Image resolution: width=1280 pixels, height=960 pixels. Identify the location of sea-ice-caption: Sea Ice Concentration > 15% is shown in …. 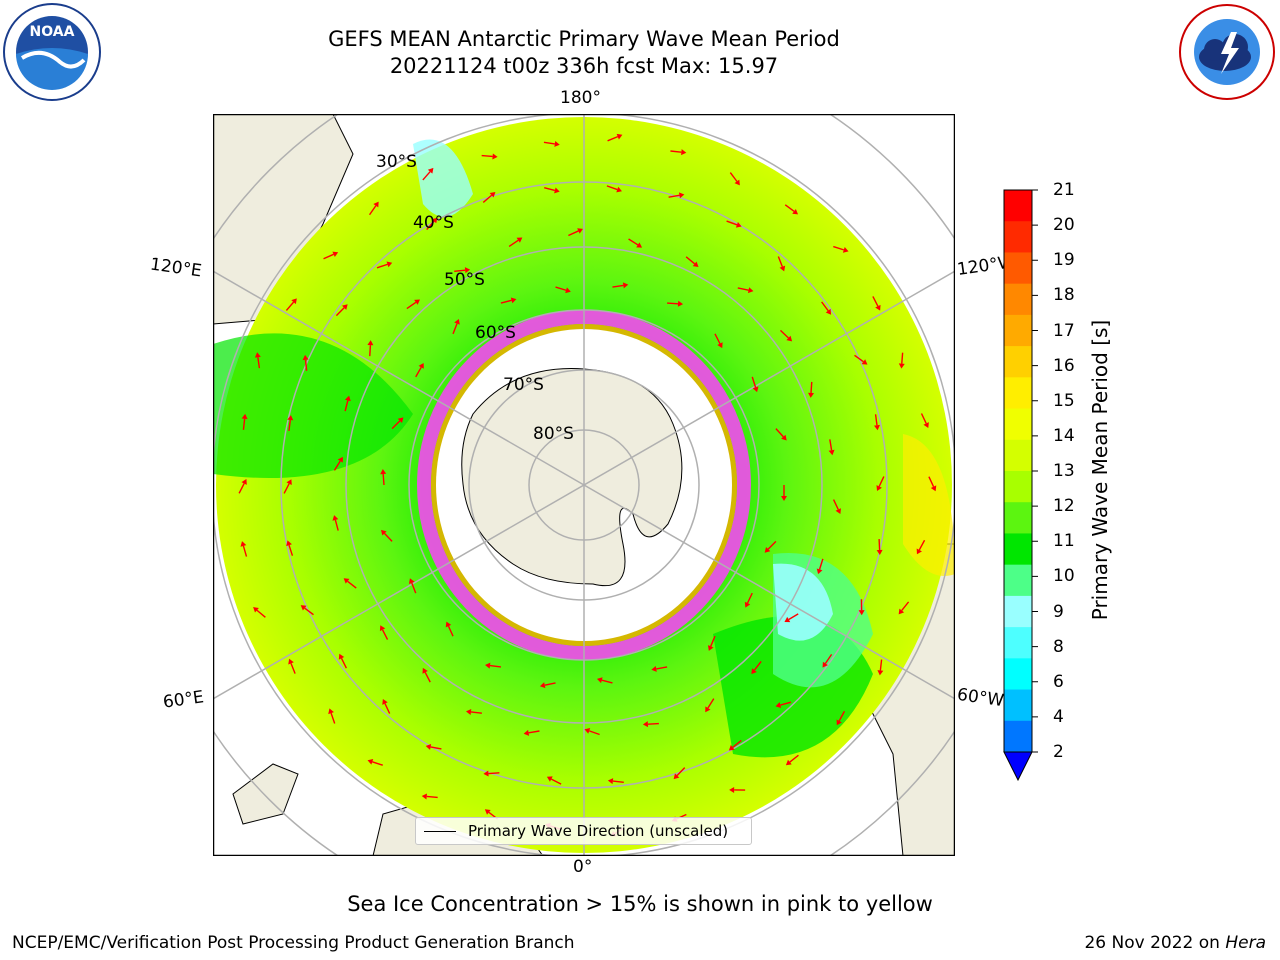
(640, 904).